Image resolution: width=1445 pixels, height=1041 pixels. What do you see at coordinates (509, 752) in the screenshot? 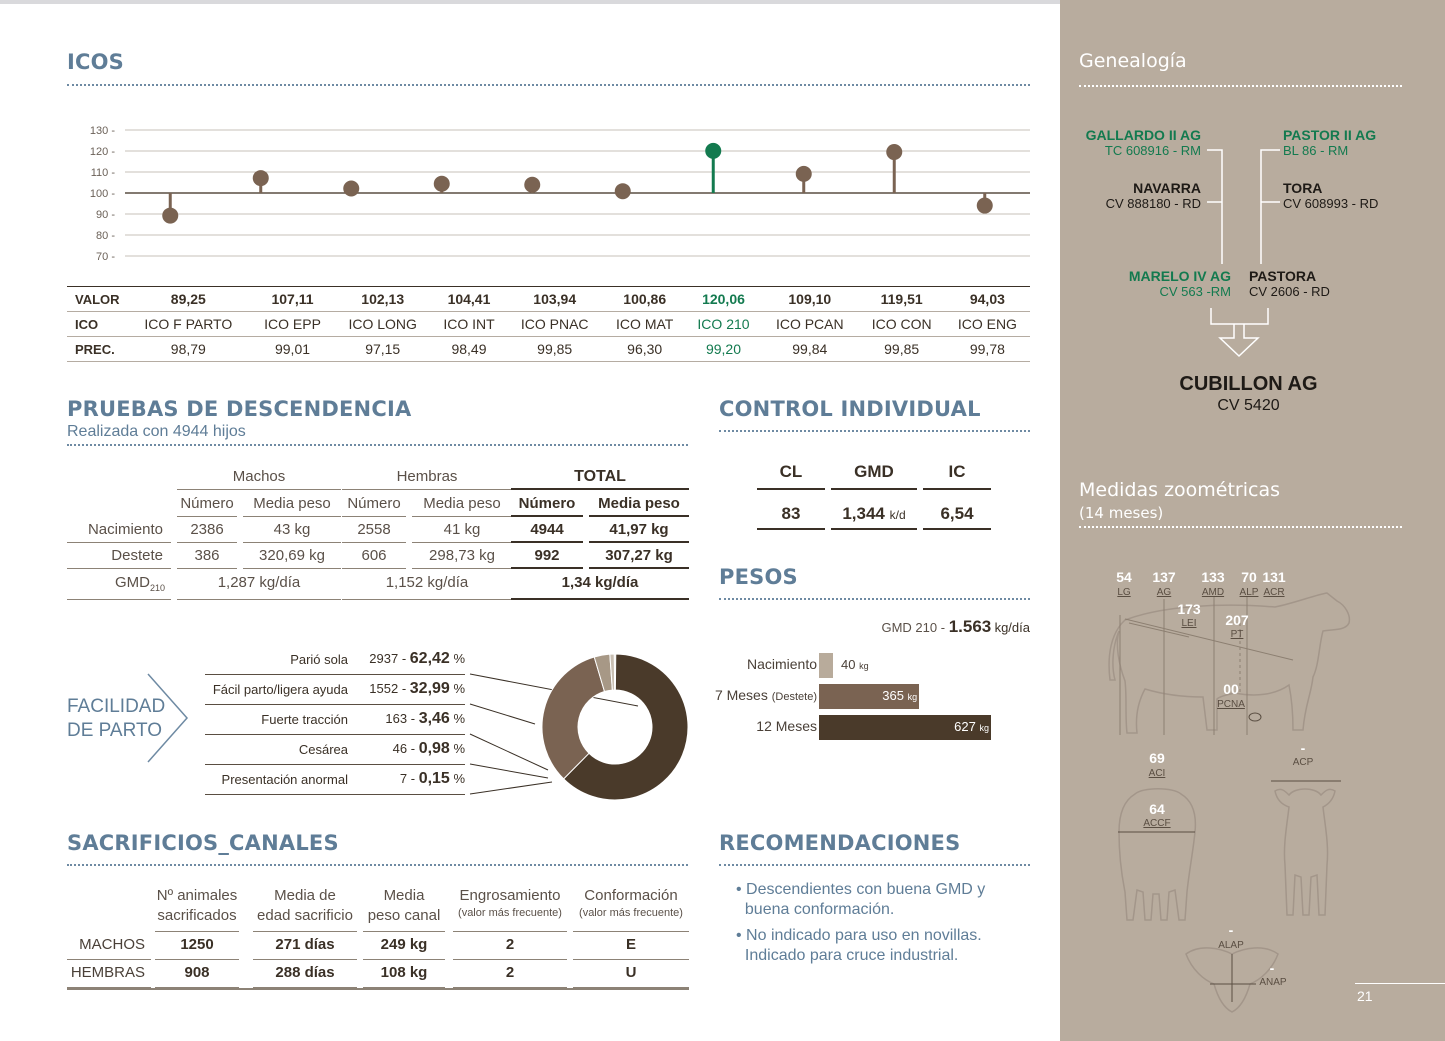
I see `leader-line` at bounding box center [509, 752].